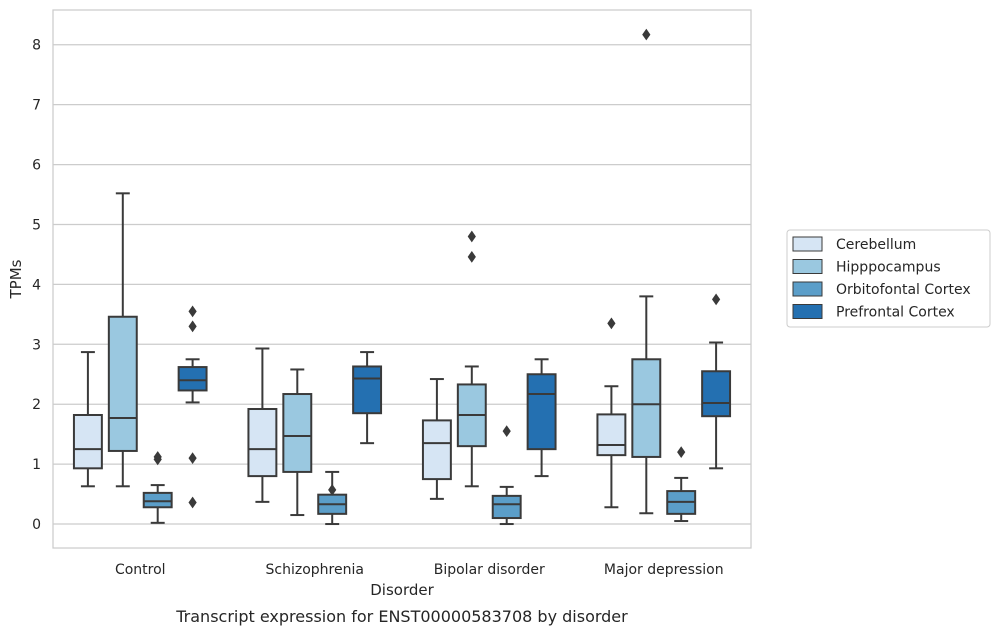  Describe the element at coordinates (664, 570) in the screenshot. I see `x-tick-label: Major depression` at that location.